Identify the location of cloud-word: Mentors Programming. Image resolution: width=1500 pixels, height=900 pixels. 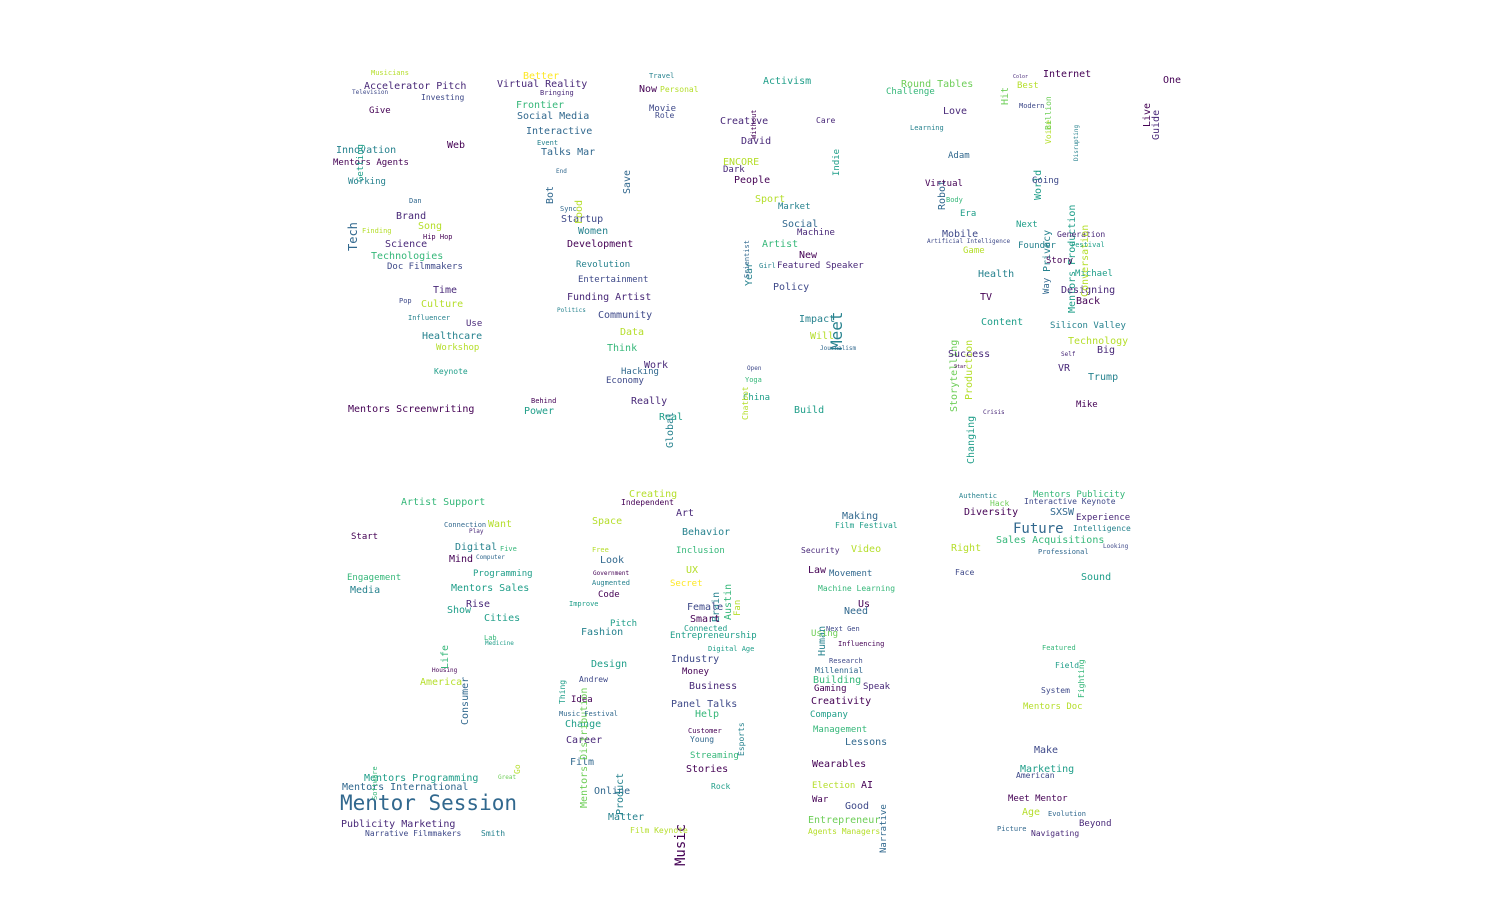
(421, 778).